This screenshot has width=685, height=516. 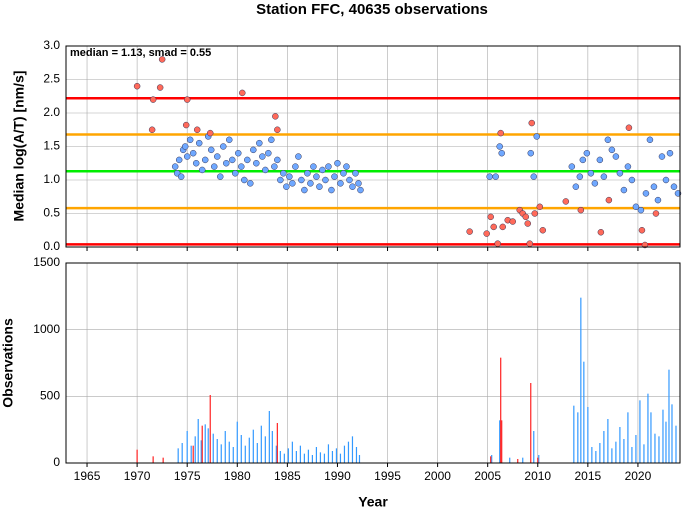 I want to click on y-tick-label: 500, so click(x=50, y=396).